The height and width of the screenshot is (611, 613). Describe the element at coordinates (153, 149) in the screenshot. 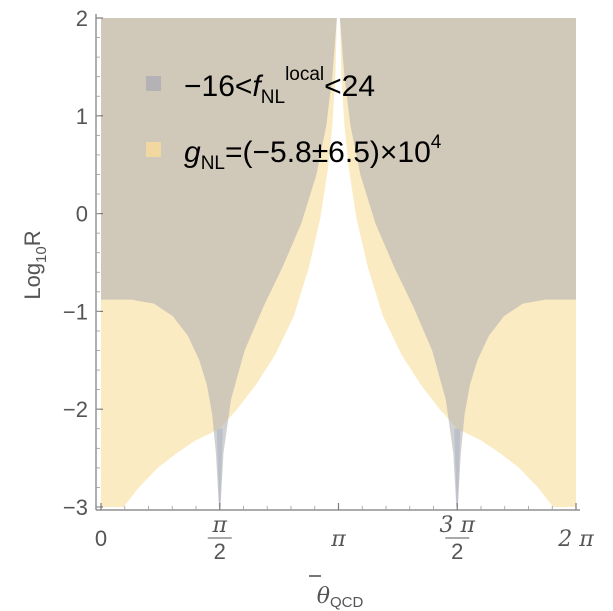

I see `legend-swatch-gnl` at that location.